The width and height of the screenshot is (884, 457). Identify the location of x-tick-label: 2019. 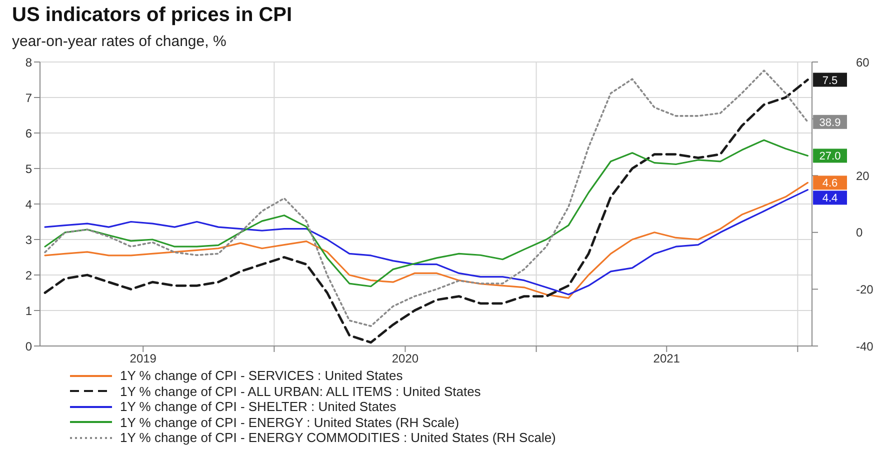
(143, 359).